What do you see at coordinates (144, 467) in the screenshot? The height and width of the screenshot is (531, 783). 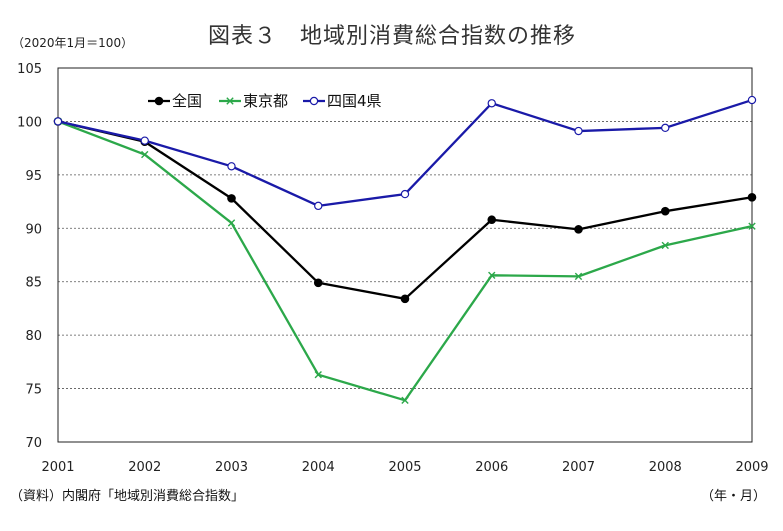 I see `x-tick-label: 2002` at bounding box center [144, 467].